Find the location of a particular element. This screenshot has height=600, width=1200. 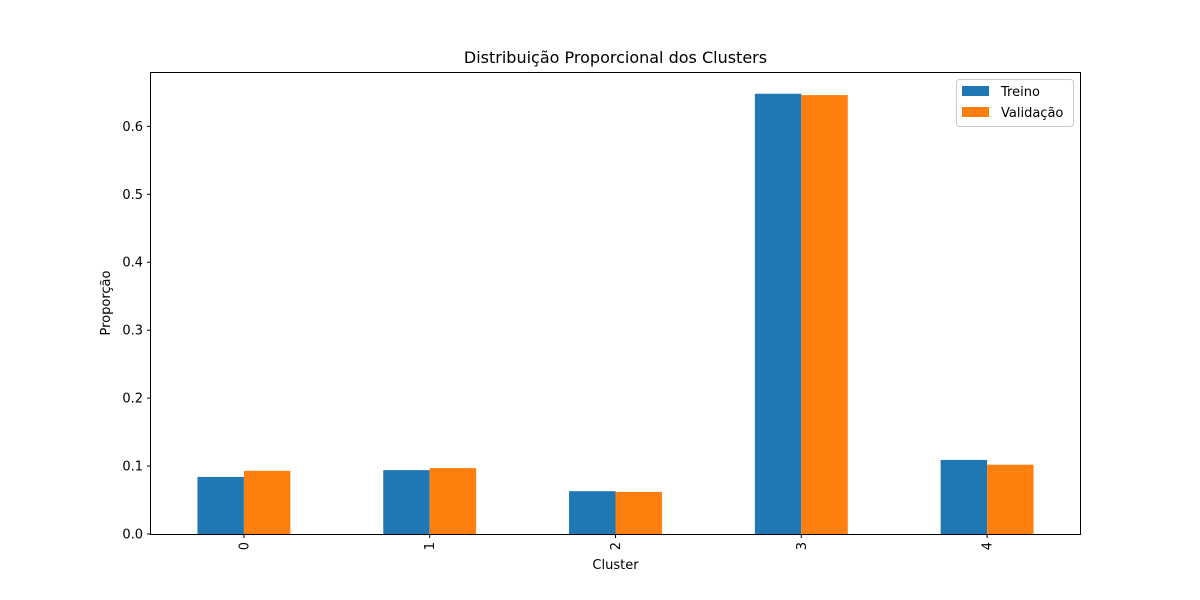

y-tick-label: 0.1 is located at coordinates (132, 467).